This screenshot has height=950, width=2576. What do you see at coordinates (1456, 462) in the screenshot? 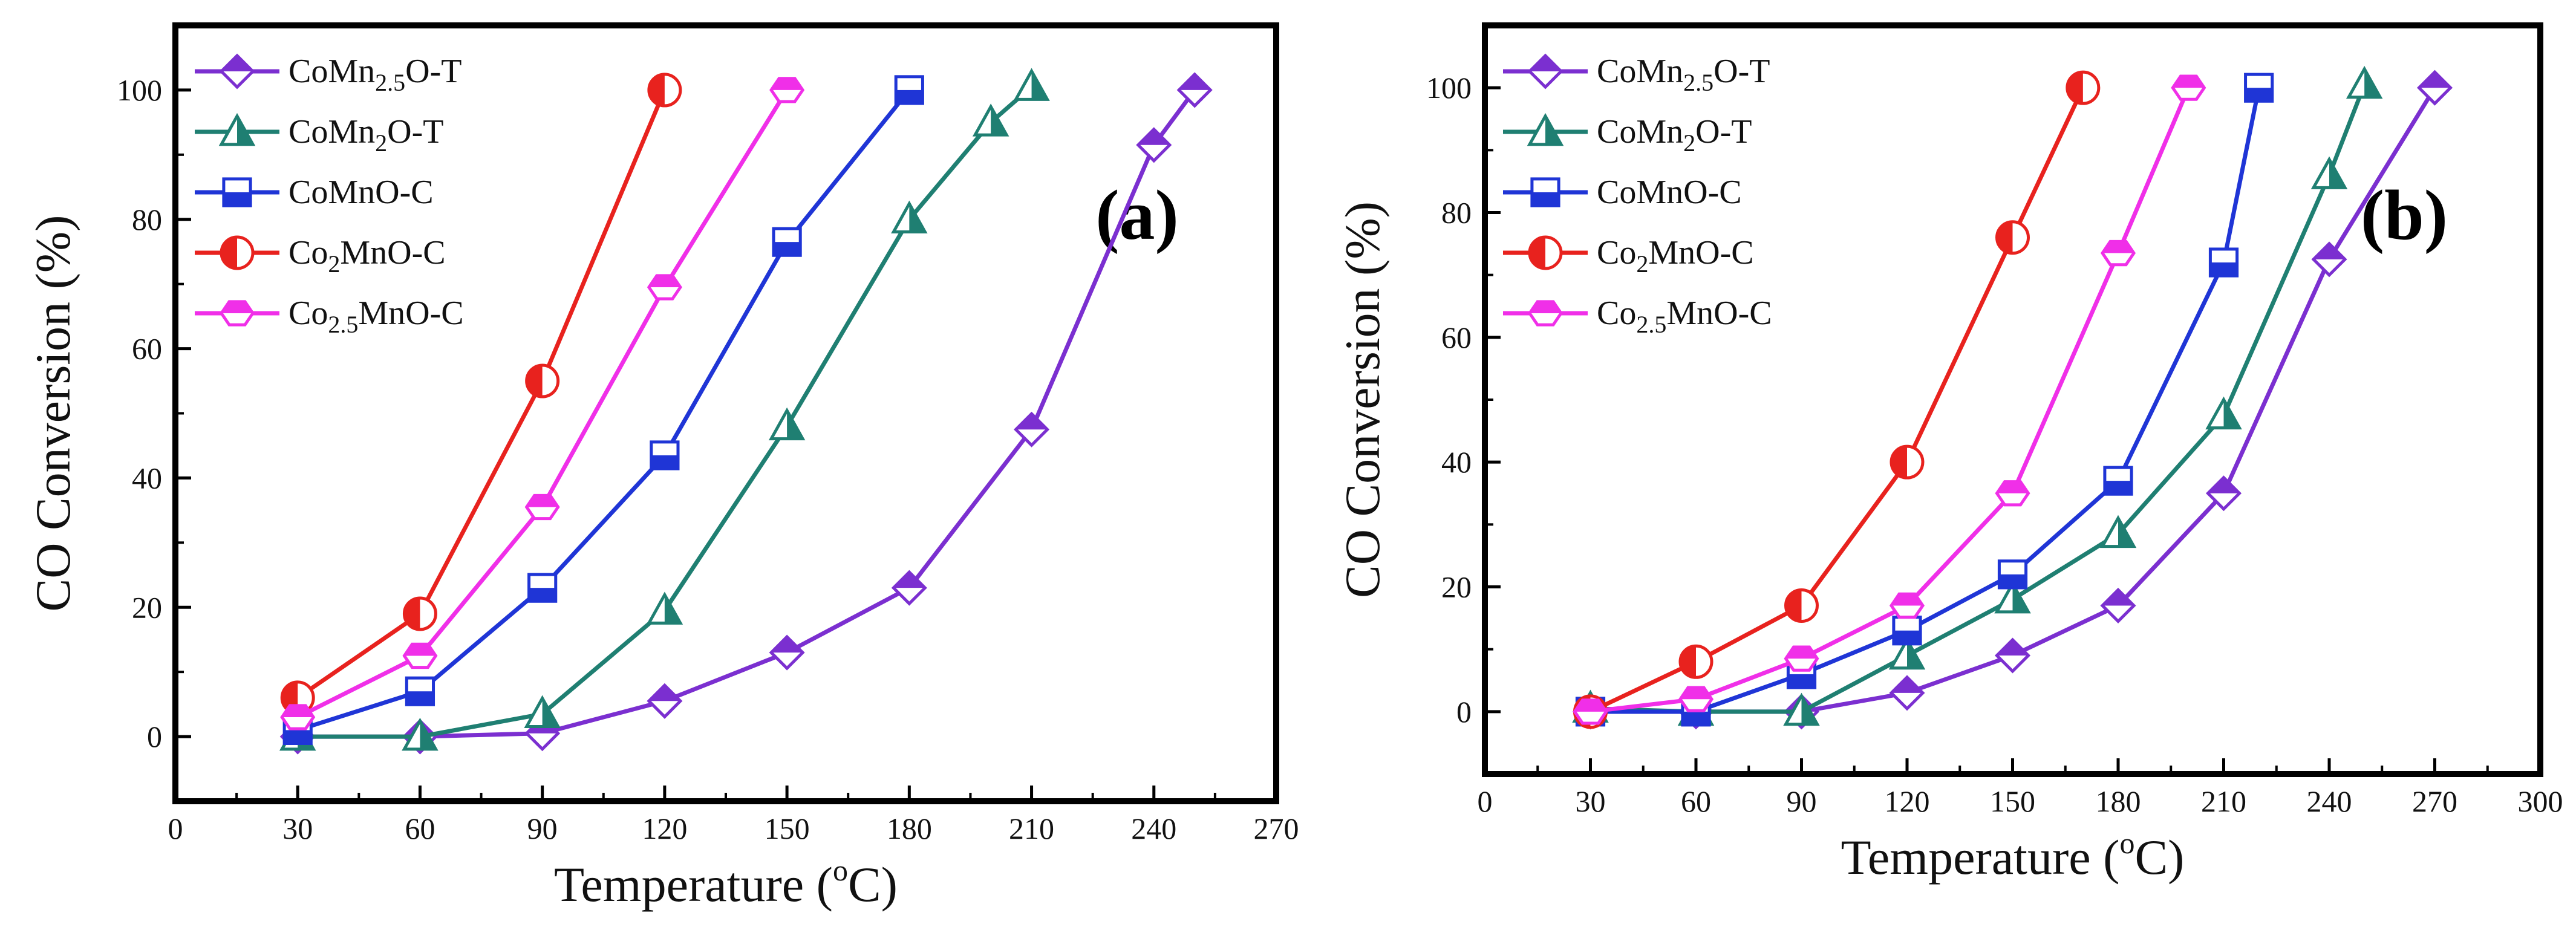
I see `y-tick-label: 40` at bounding box center [1456, 462].